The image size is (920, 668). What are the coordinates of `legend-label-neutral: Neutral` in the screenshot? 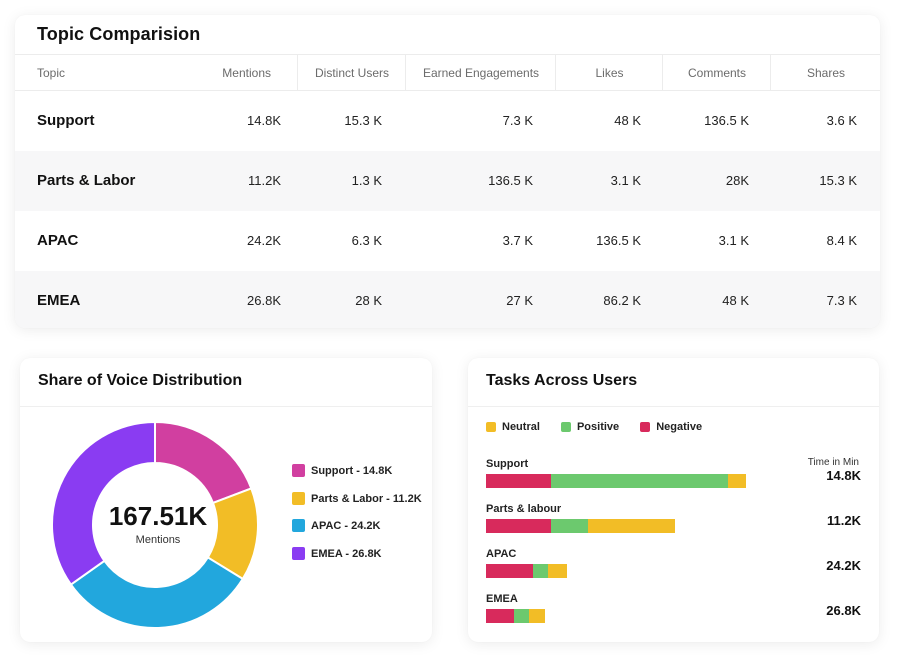 It's located at (521, 427).